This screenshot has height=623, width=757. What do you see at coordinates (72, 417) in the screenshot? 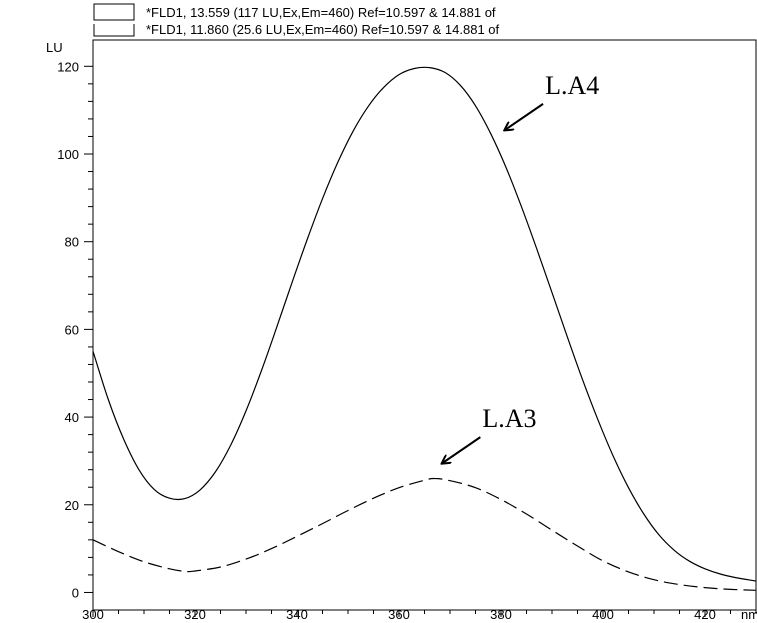
I see `y-tick-label: 40` at bounding box center [72, 417].